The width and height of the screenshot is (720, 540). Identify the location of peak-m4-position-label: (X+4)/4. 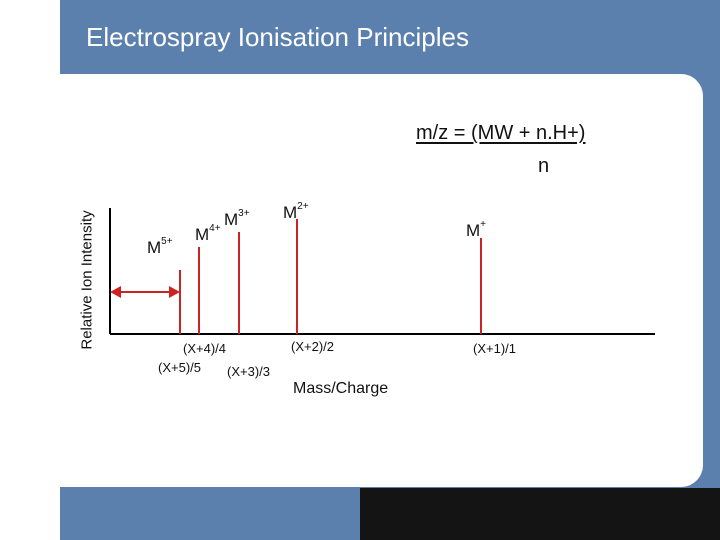
(204, 348).